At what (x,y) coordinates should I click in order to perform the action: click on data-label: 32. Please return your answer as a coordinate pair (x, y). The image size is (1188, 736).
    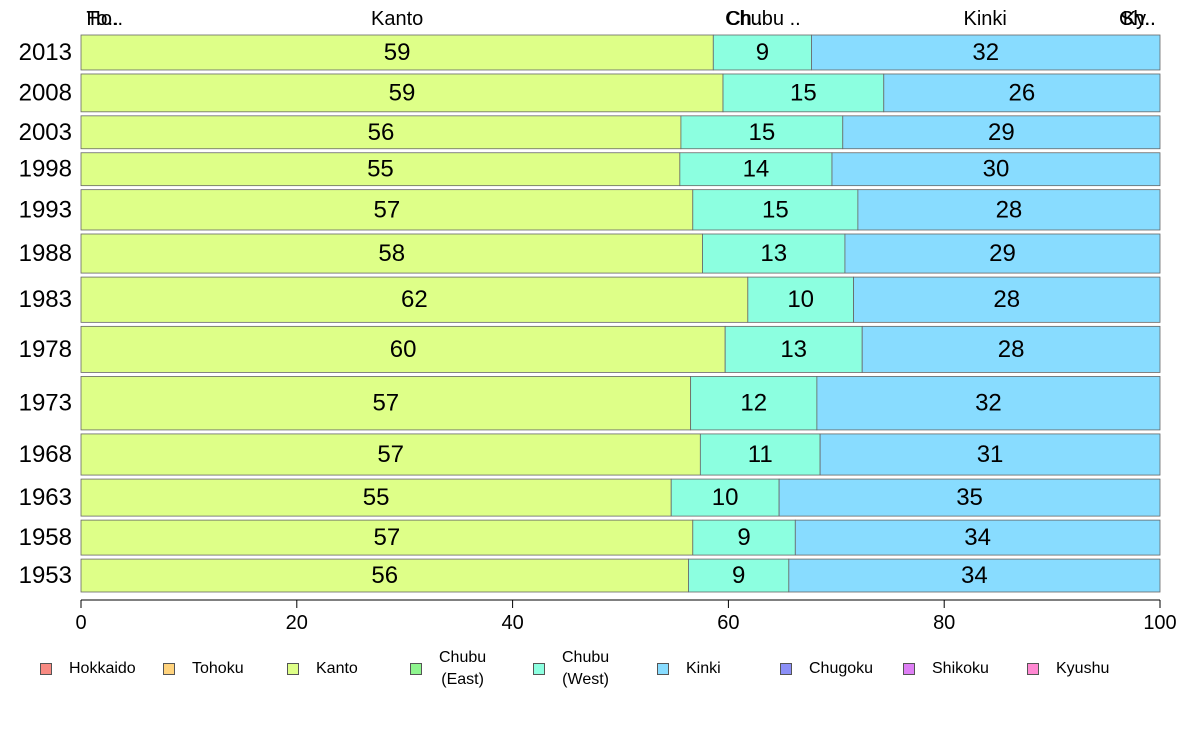
    Looking at the image, I should click on (985, 52).